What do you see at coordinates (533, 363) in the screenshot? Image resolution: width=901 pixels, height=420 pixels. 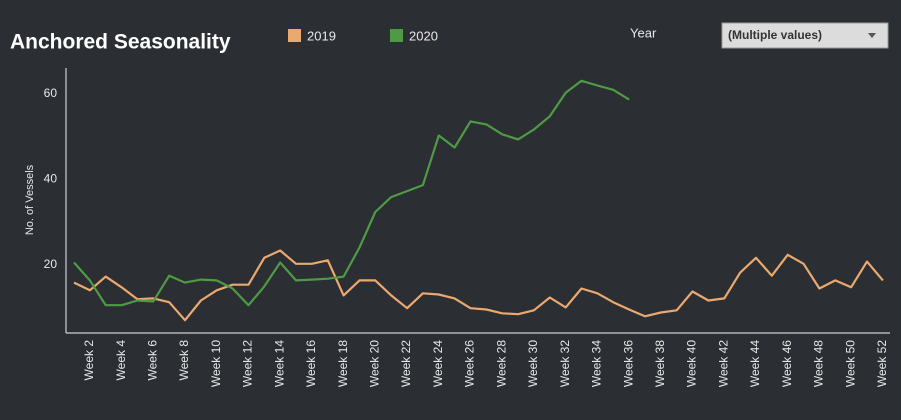 I see `x-tick-label: Week 30` at bounding box center [533, 363].